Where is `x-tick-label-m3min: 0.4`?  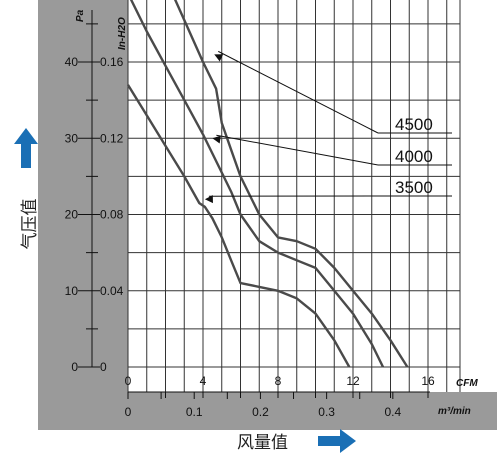 x-tick-label-m3min: 0.4 is located at coordinates (392, 412).